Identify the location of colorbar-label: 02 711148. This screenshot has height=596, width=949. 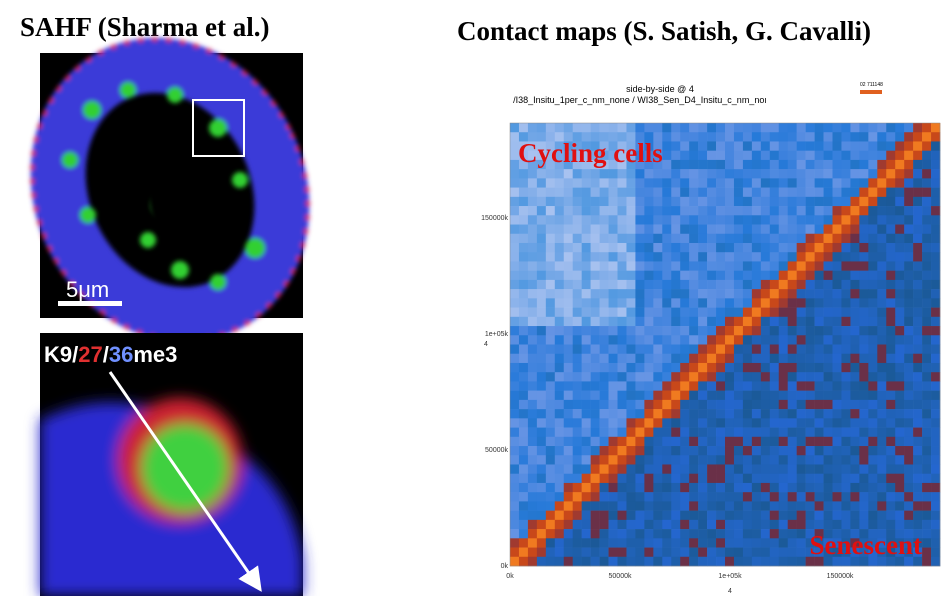
(871, 85).